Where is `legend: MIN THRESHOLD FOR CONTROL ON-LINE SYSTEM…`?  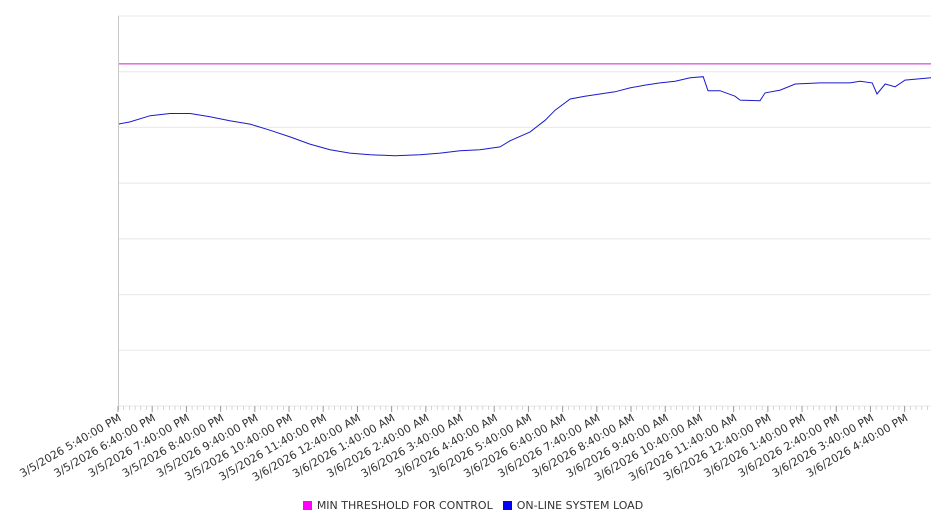 legend: MIN THRESHOLD FOR CONTROL ON-LINE SYSTEM… is located at coordinates (473, 505).